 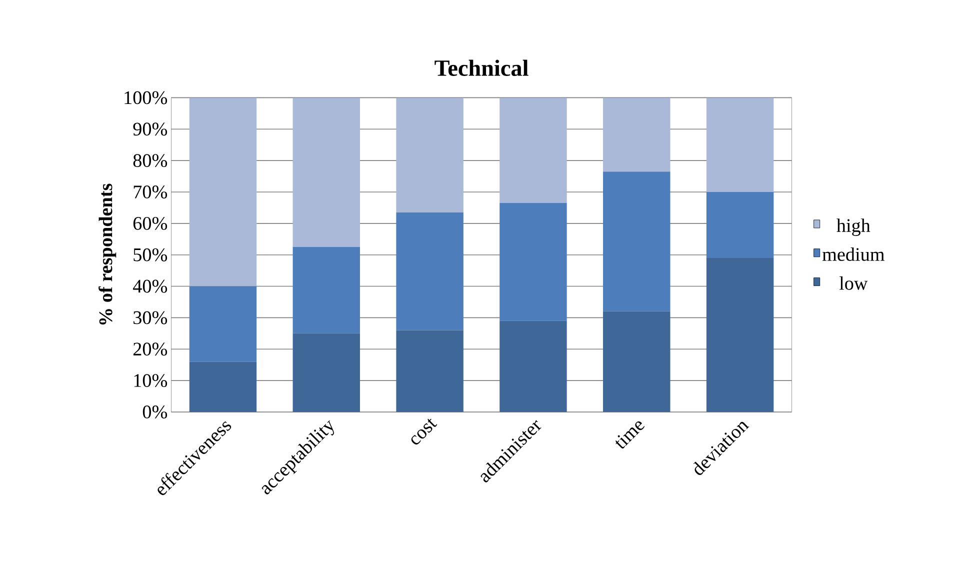 What do you see at coordinates (150, 286) in the screenshot?
I see `y-tick-label: 40%` at bounding box center [150, 286].